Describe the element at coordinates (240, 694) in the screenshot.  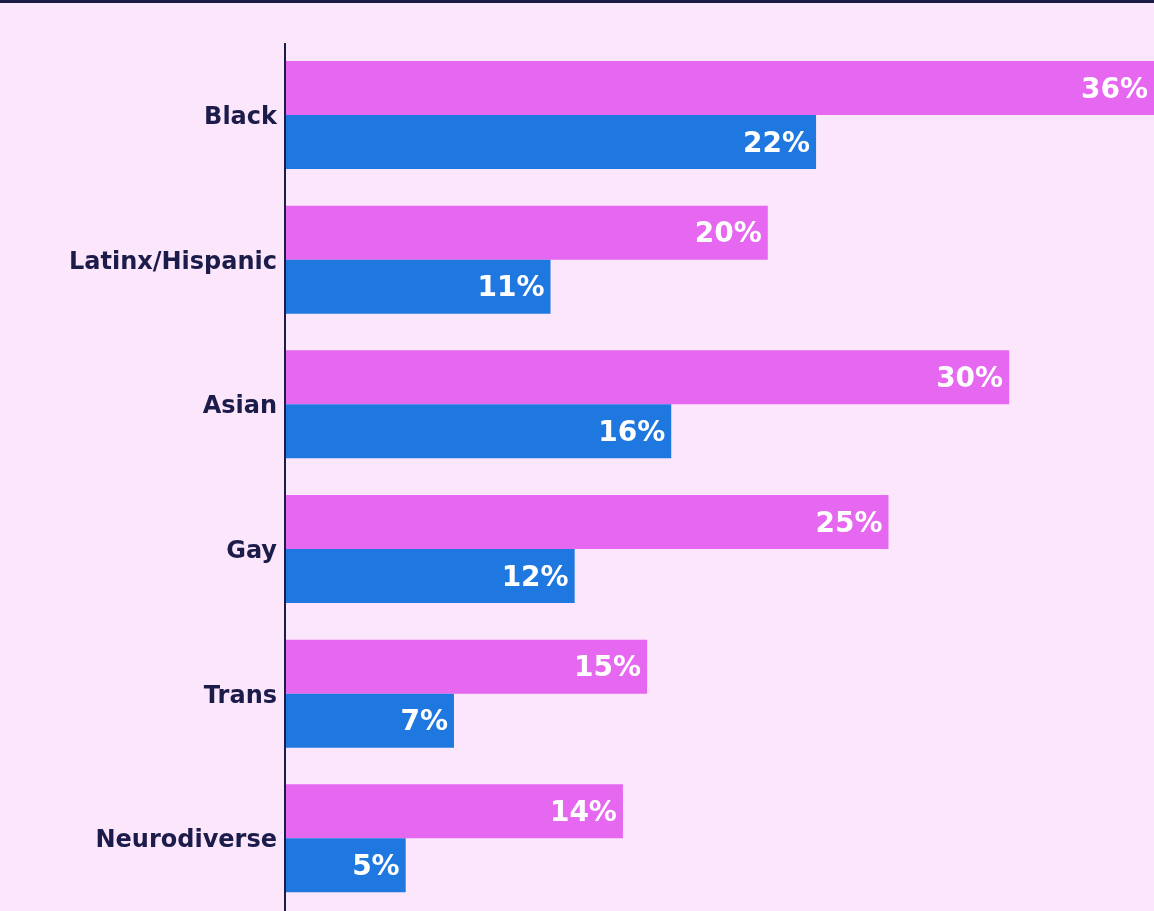
I see `y-tick-label: Trans` at that location.